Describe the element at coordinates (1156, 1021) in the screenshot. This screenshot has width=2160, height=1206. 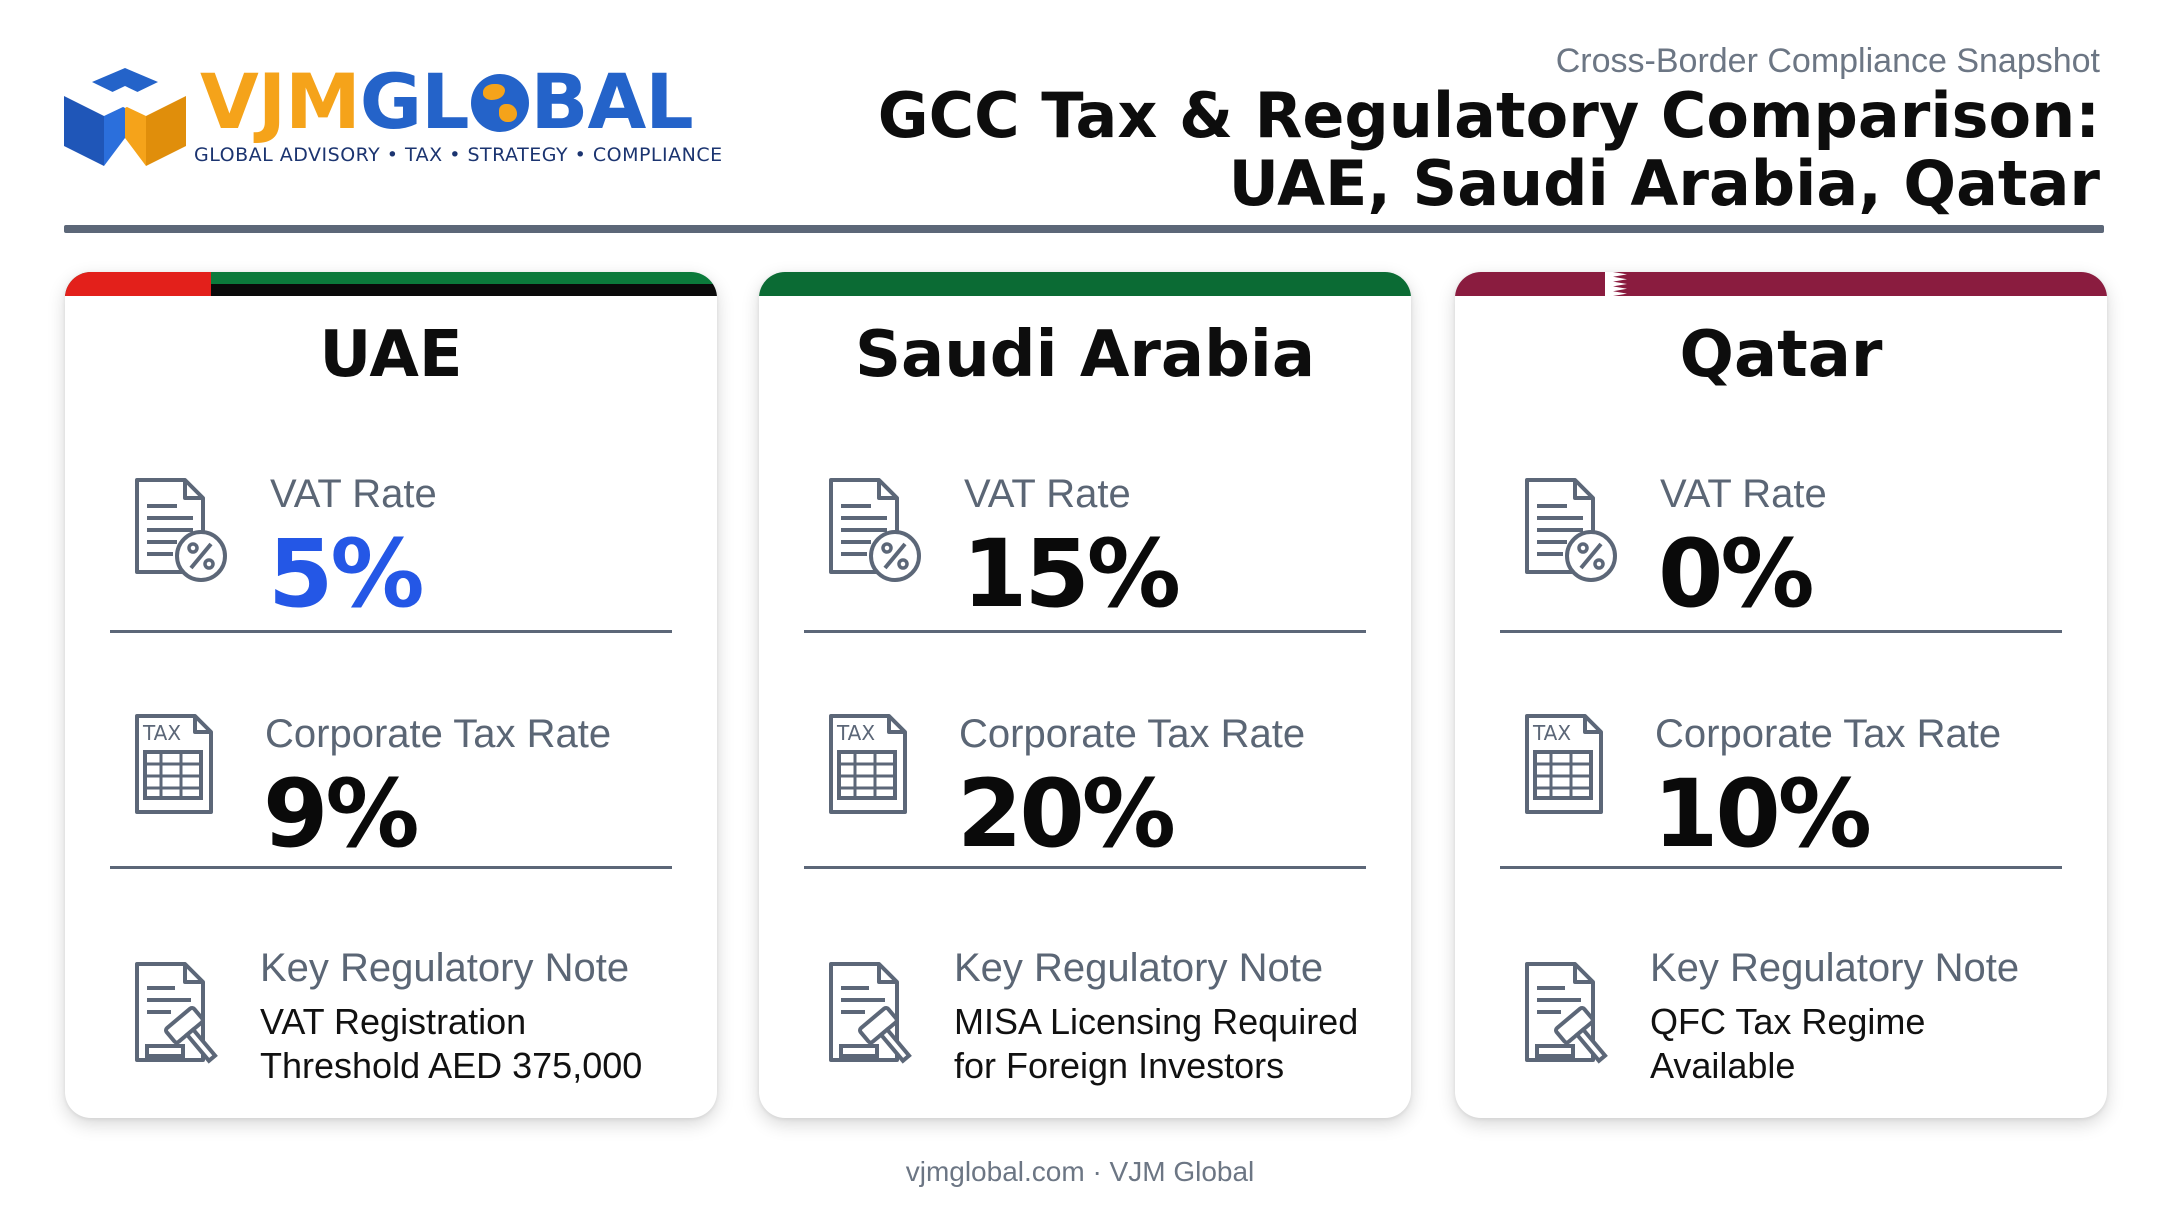
I see `regulatory-note-line1: MISA Licensing Required` at that location.